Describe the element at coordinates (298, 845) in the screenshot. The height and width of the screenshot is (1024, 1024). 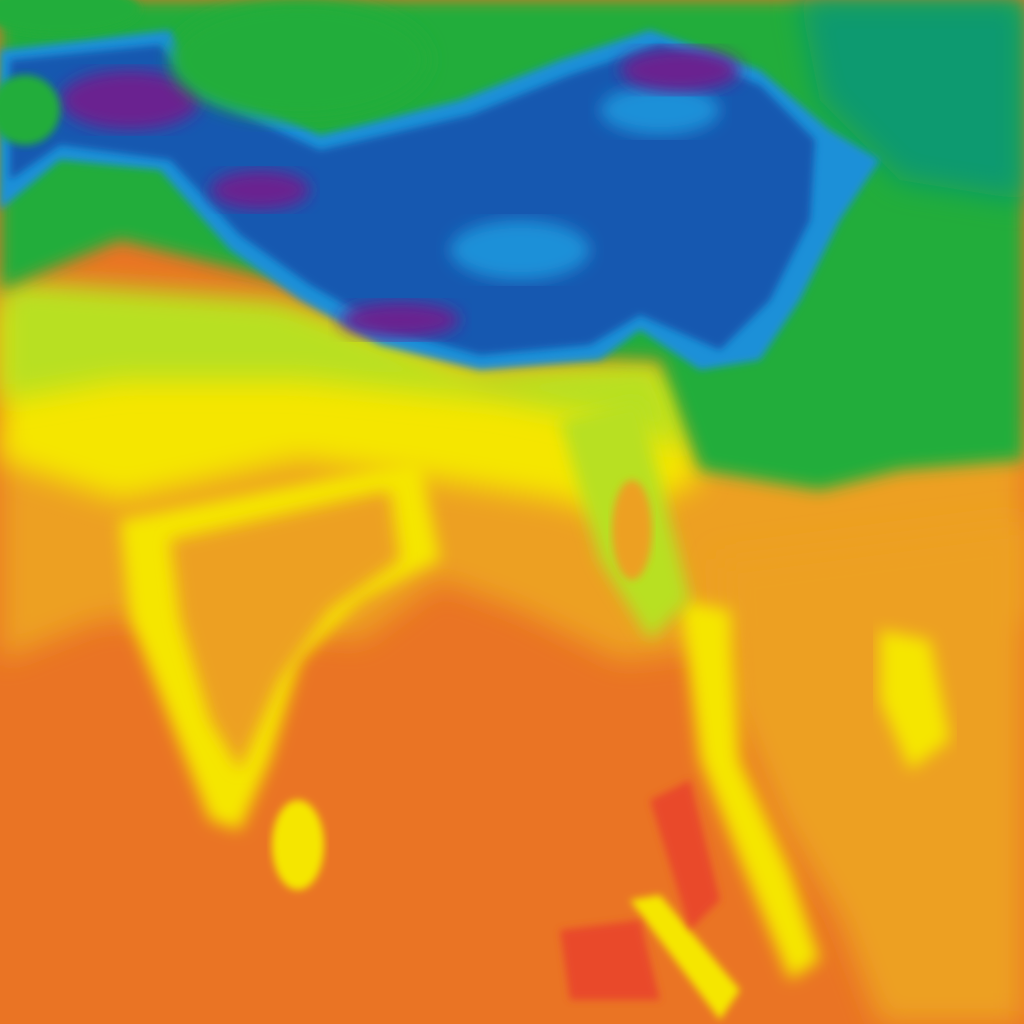
I see `island` at that location.